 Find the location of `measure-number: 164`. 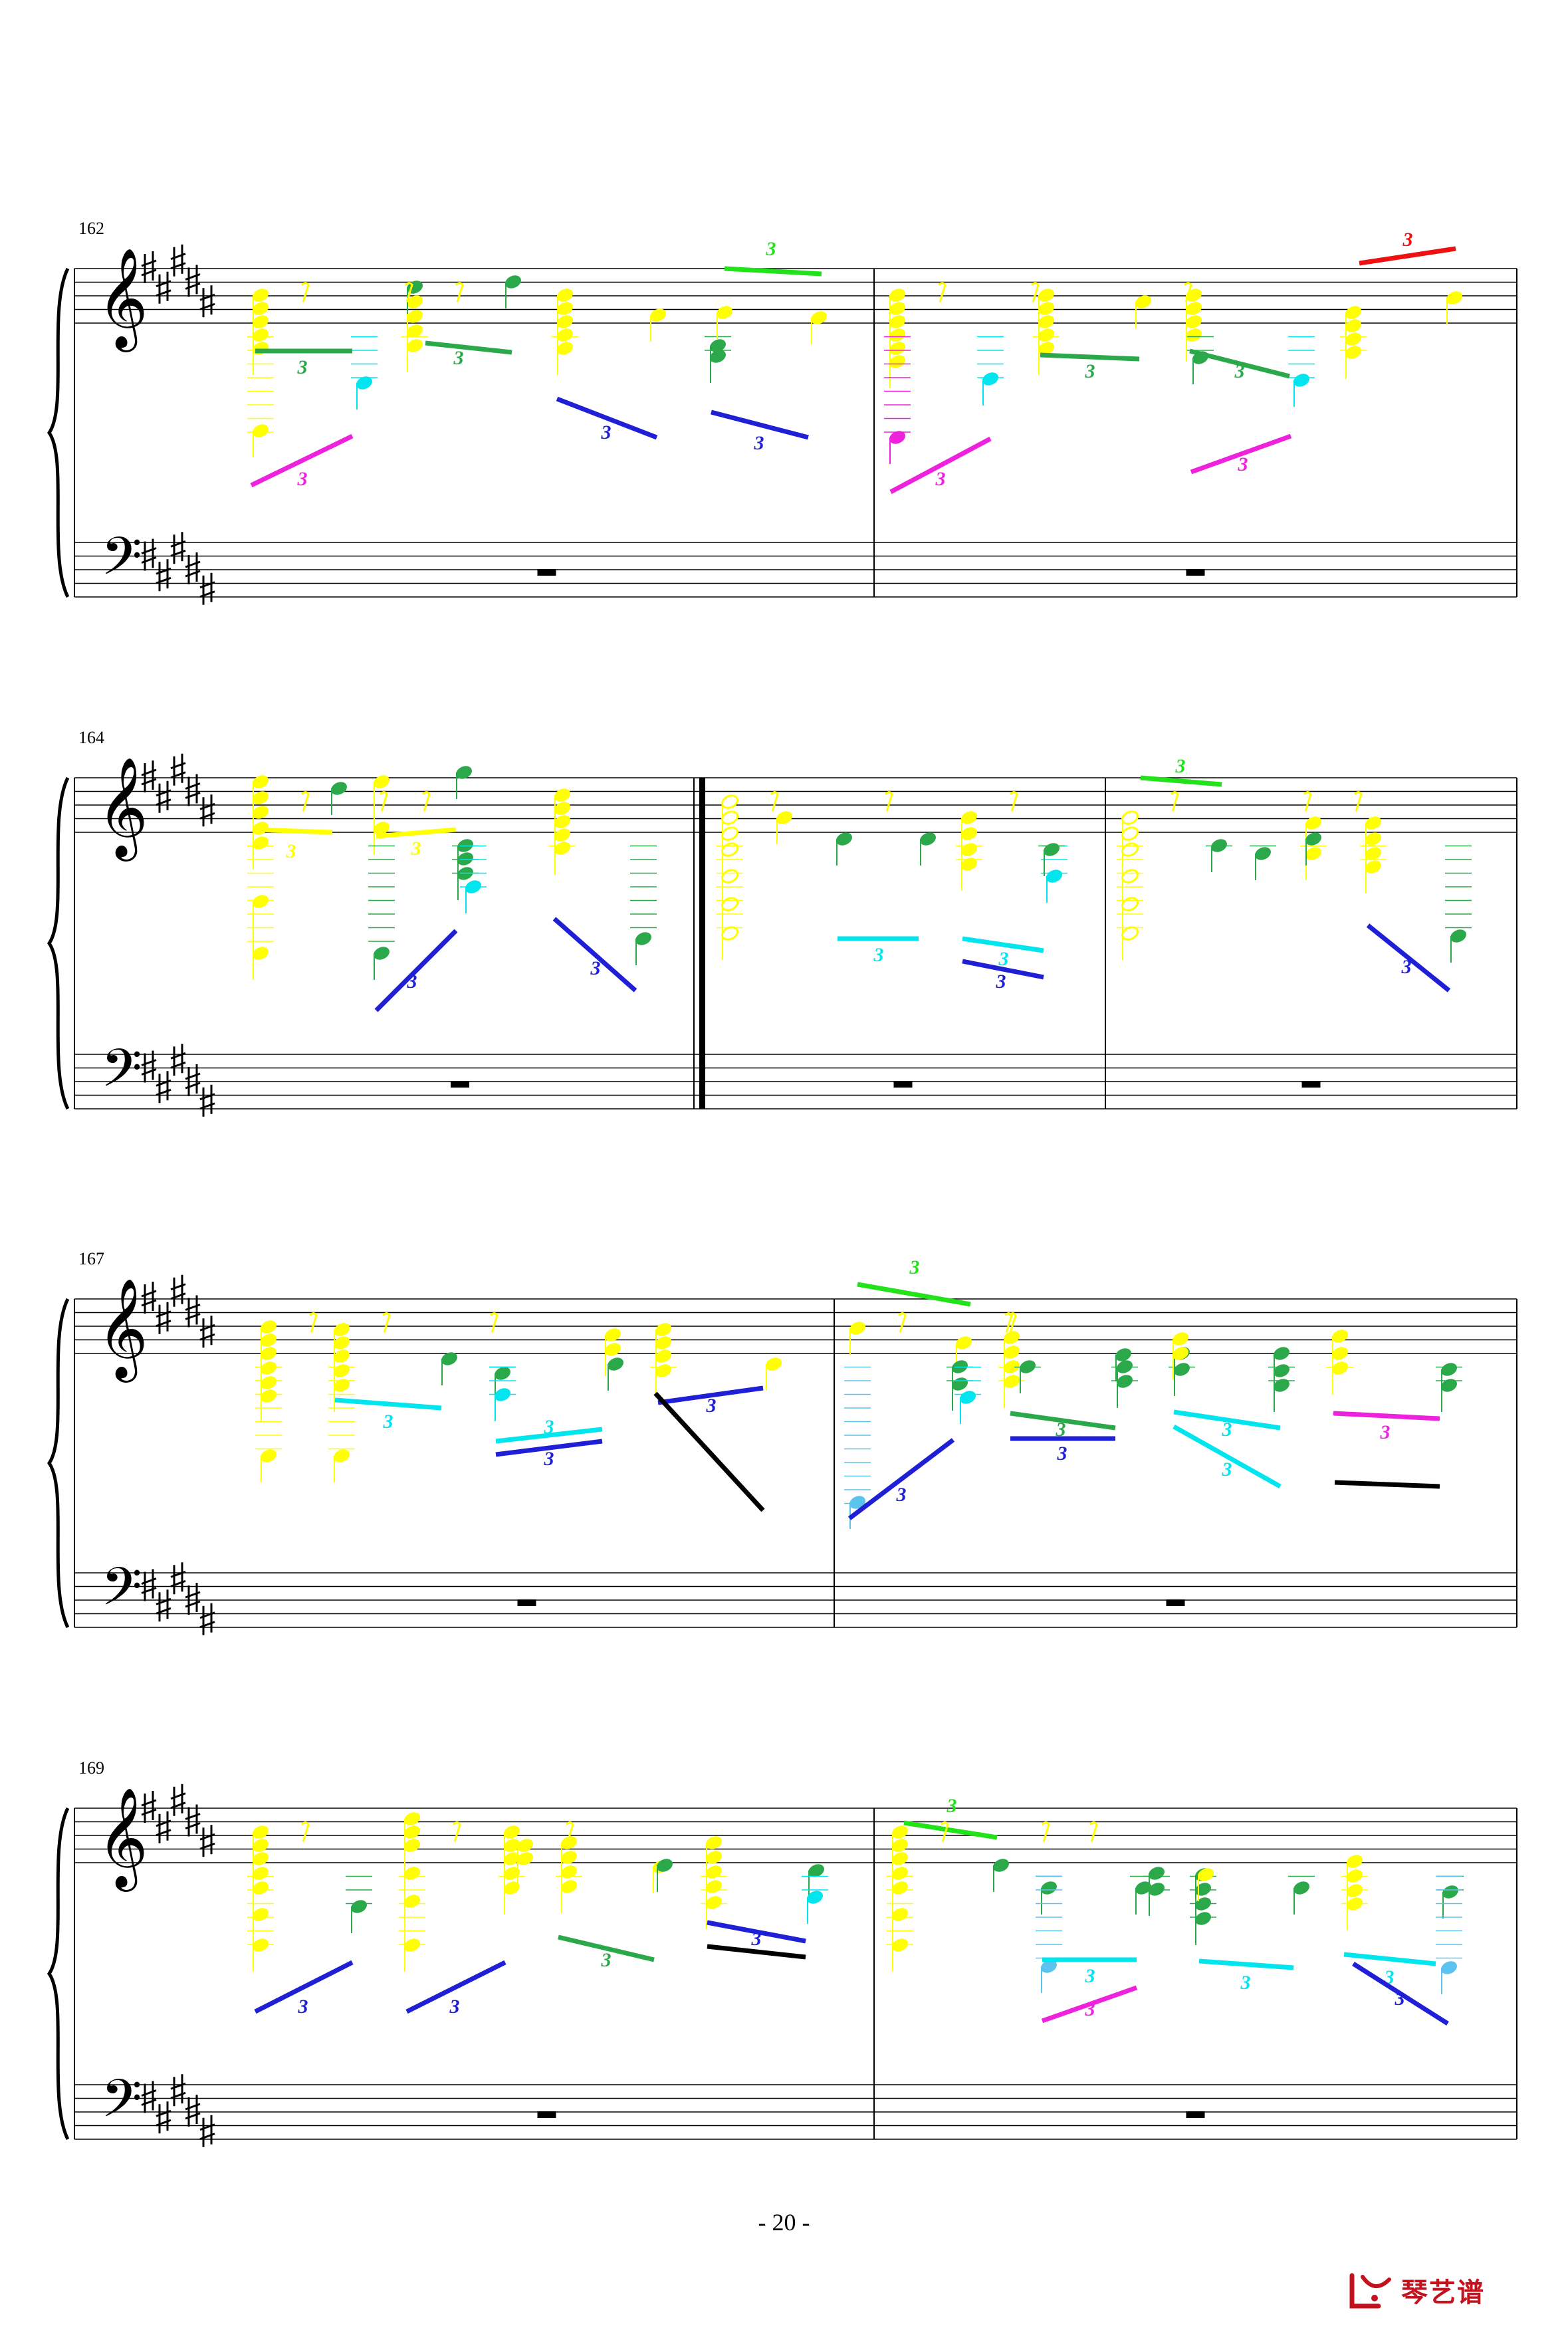

measure-number: 164 is located at coordinates (91, 737).